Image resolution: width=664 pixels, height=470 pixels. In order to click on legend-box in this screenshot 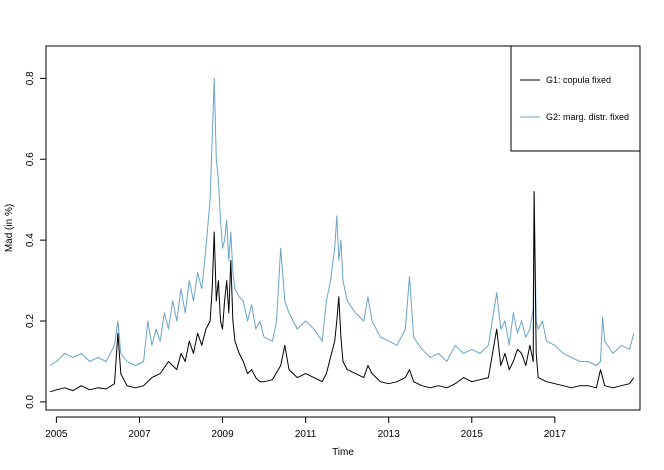, I will do `click(575, 98)`.